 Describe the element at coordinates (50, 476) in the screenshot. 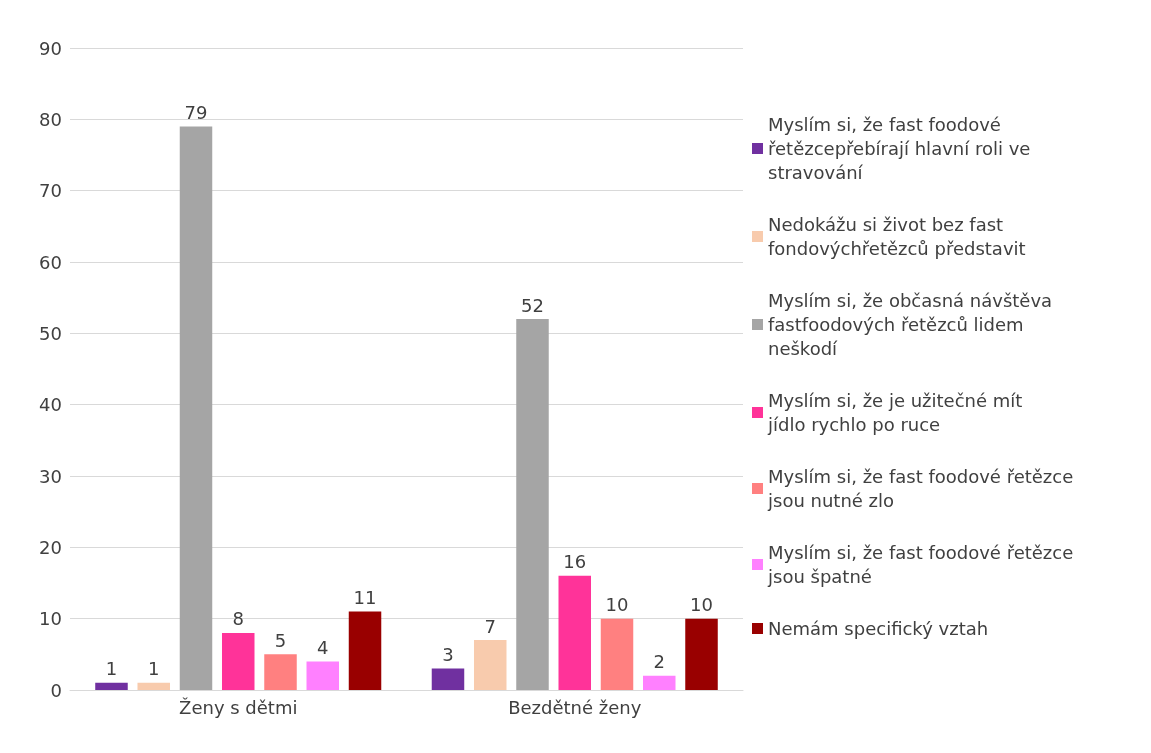

I see `y-tick-label: 30` at that location.